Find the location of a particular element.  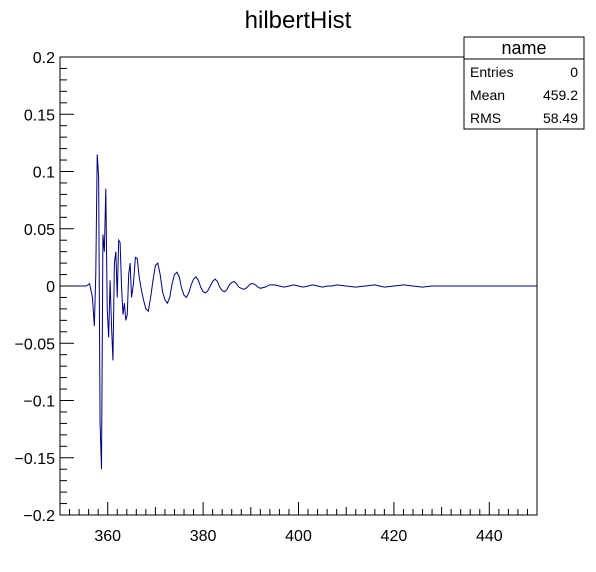

x-tick-label: 440 is located at coordinates (489, 536).